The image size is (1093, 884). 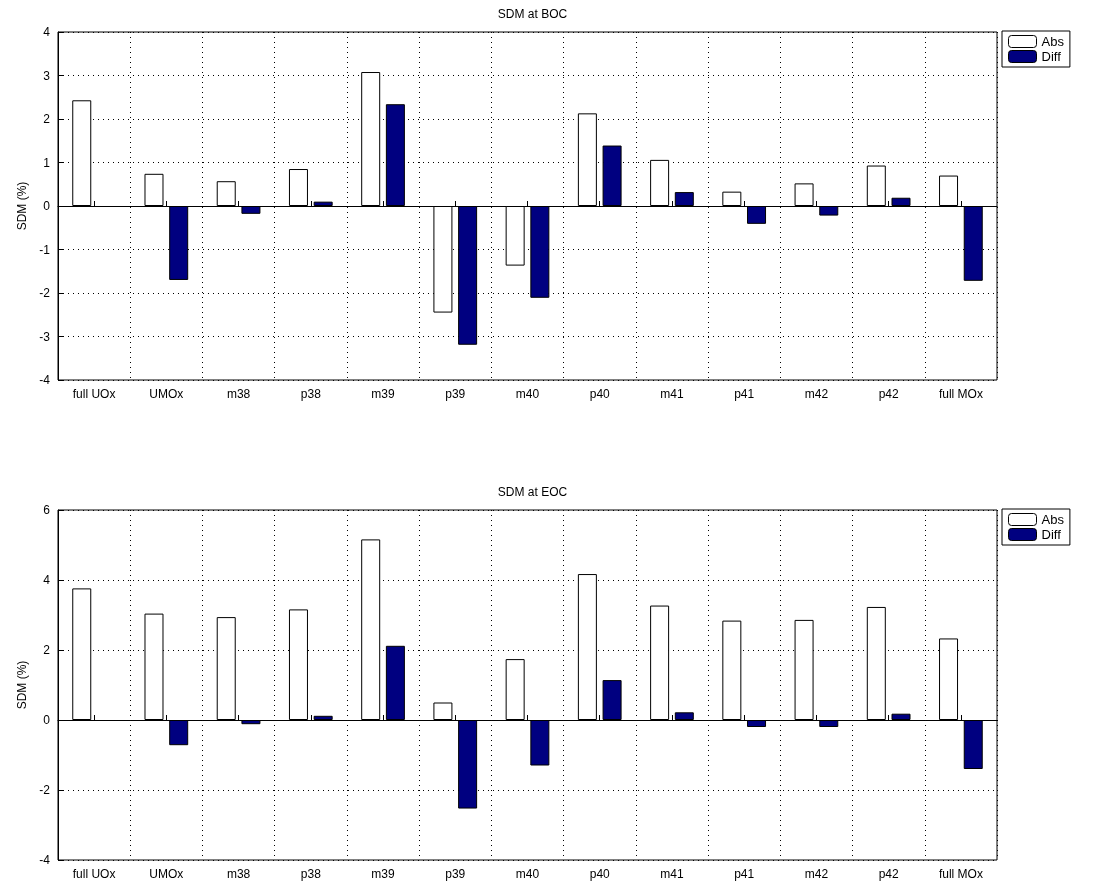 What do you see at coordinates (47, 162) in the screenshot?
I see `y-tick-label: 1` at bounding box center [47, 162].